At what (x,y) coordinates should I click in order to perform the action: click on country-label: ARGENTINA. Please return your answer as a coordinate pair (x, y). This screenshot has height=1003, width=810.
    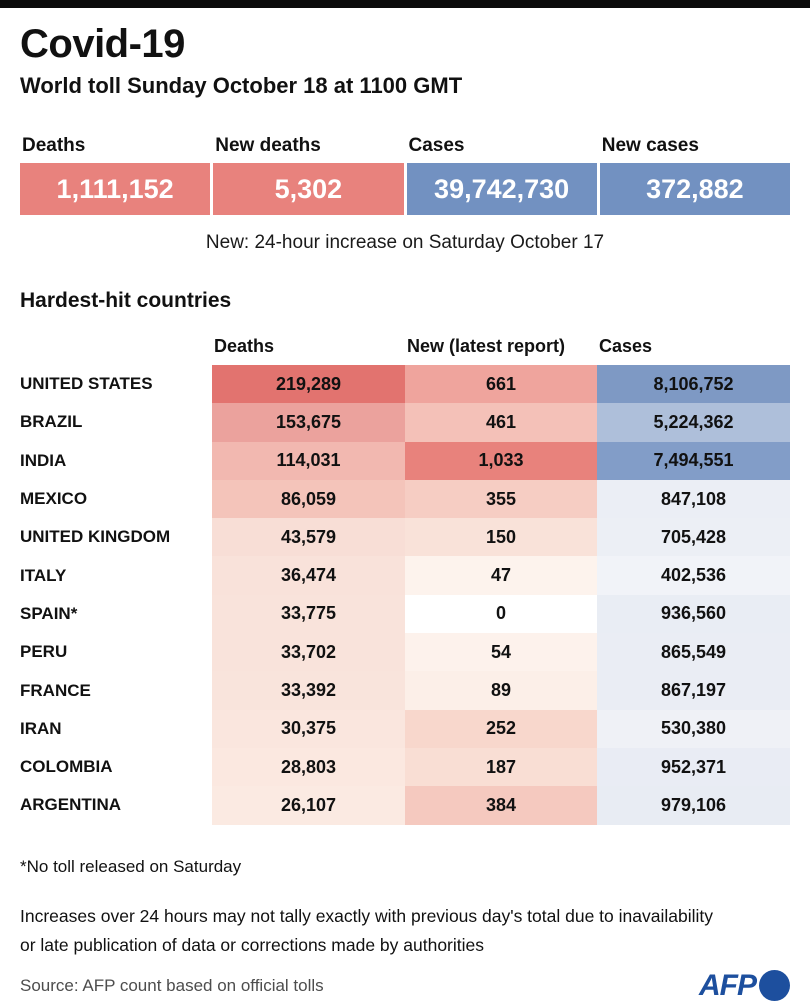
    Looking at the image, I should click on (71, 805).